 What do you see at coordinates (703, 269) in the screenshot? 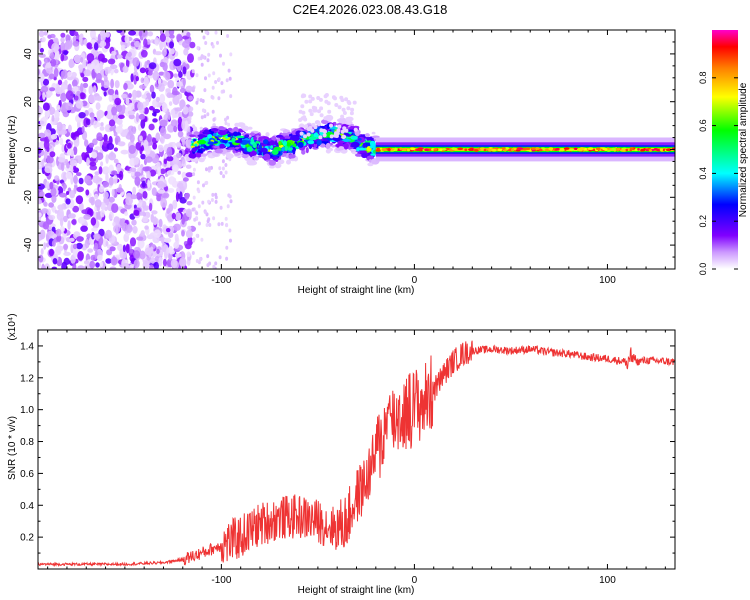
I see `colorbar-tick-label: 0.0` at bounding box center [703, 269].